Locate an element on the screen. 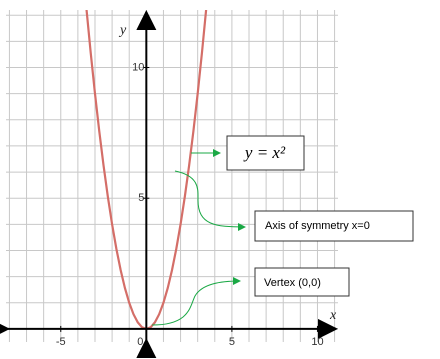  x-axis-label: x is located at coordinates (333, 315).